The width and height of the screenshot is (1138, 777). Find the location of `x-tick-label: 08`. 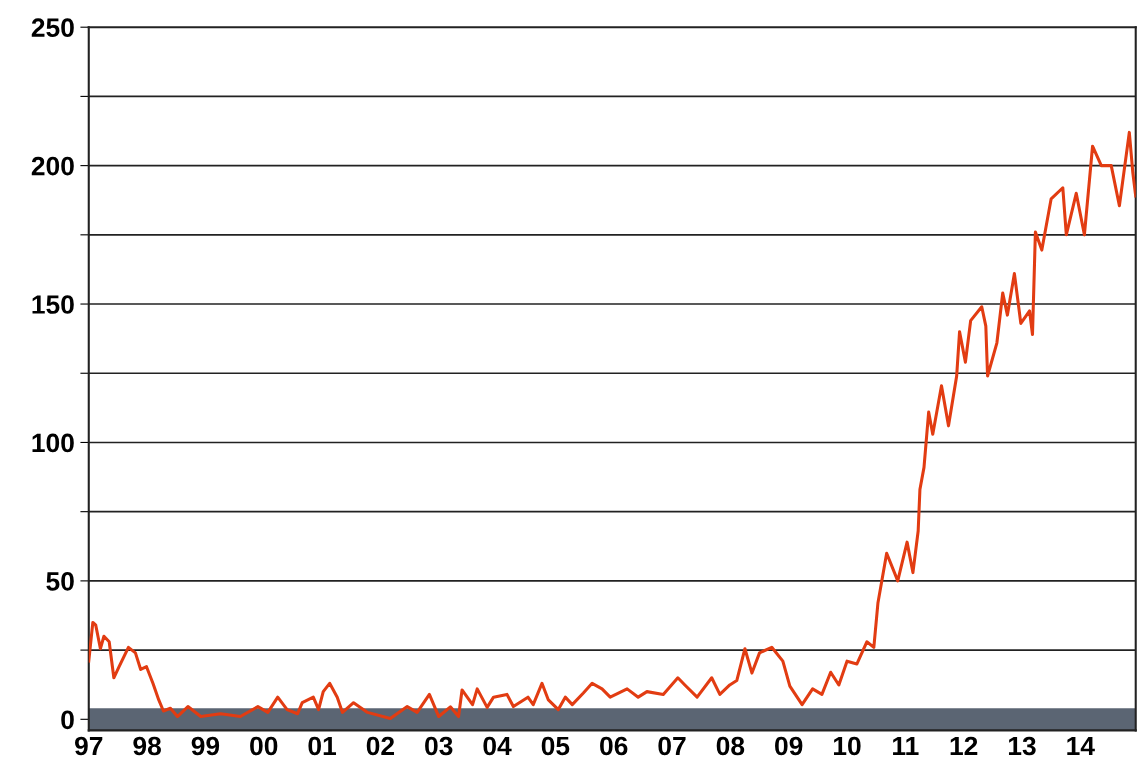

x-tick-label: 08 is located at coordinates (730, 746).